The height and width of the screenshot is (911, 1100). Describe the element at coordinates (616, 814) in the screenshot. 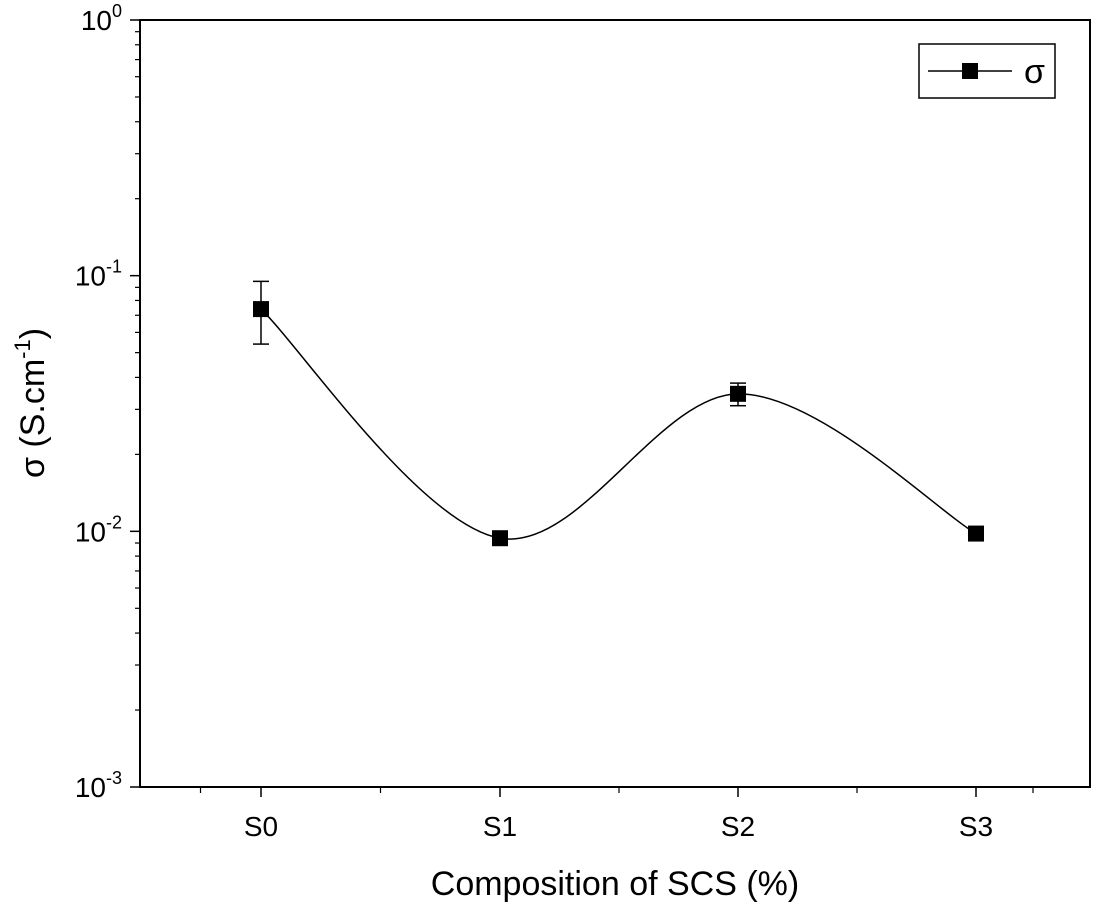

I see `x-axis: S0 S1 S2 S3` at that location.